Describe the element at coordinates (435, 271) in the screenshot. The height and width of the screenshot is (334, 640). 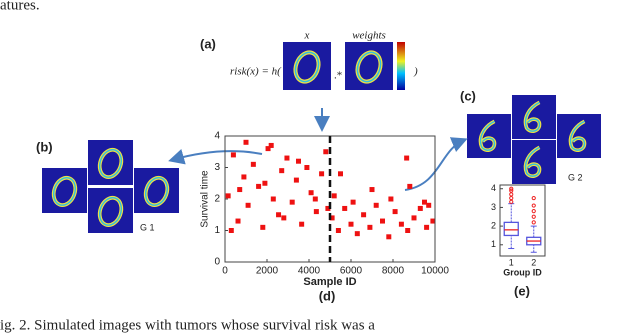
I see `x-tick-label: 10000` at that location.